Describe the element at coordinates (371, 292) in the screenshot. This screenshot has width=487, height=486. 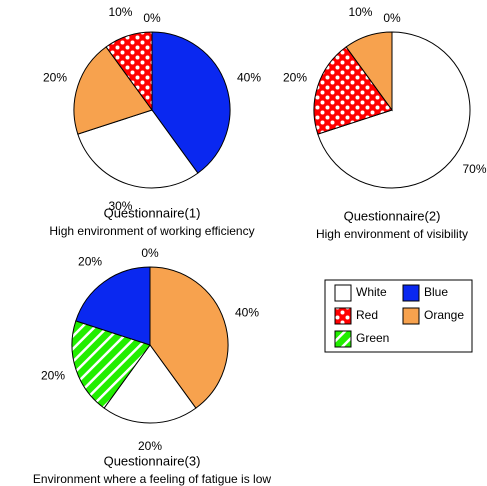
I see `legend-label: White` at that location.